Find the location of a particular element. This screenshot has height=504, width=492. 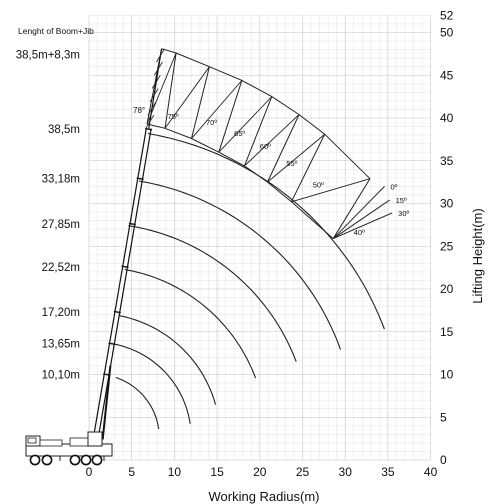

y-tick-label: 5 is located at coordinates (443, 417).